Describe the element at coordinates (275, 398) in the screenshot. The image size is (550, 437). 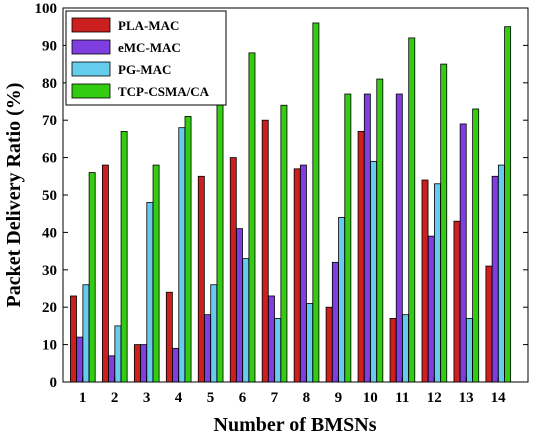
I see `x-tick-label: 7` at that location.